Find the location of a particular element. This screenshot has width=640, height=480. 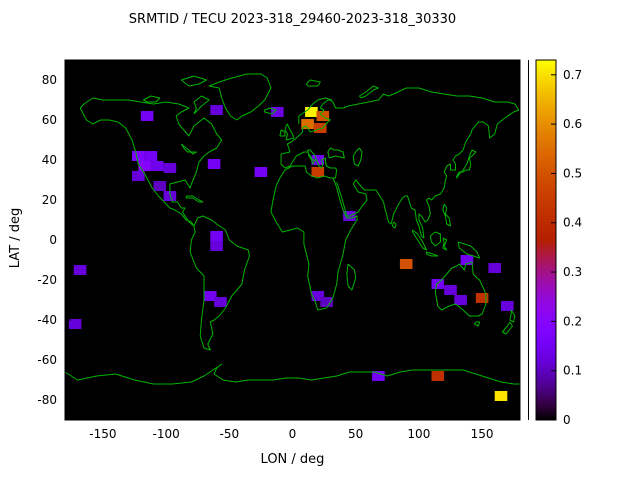

x-axis-label: LON / deg is located at coordinates (292, 459).